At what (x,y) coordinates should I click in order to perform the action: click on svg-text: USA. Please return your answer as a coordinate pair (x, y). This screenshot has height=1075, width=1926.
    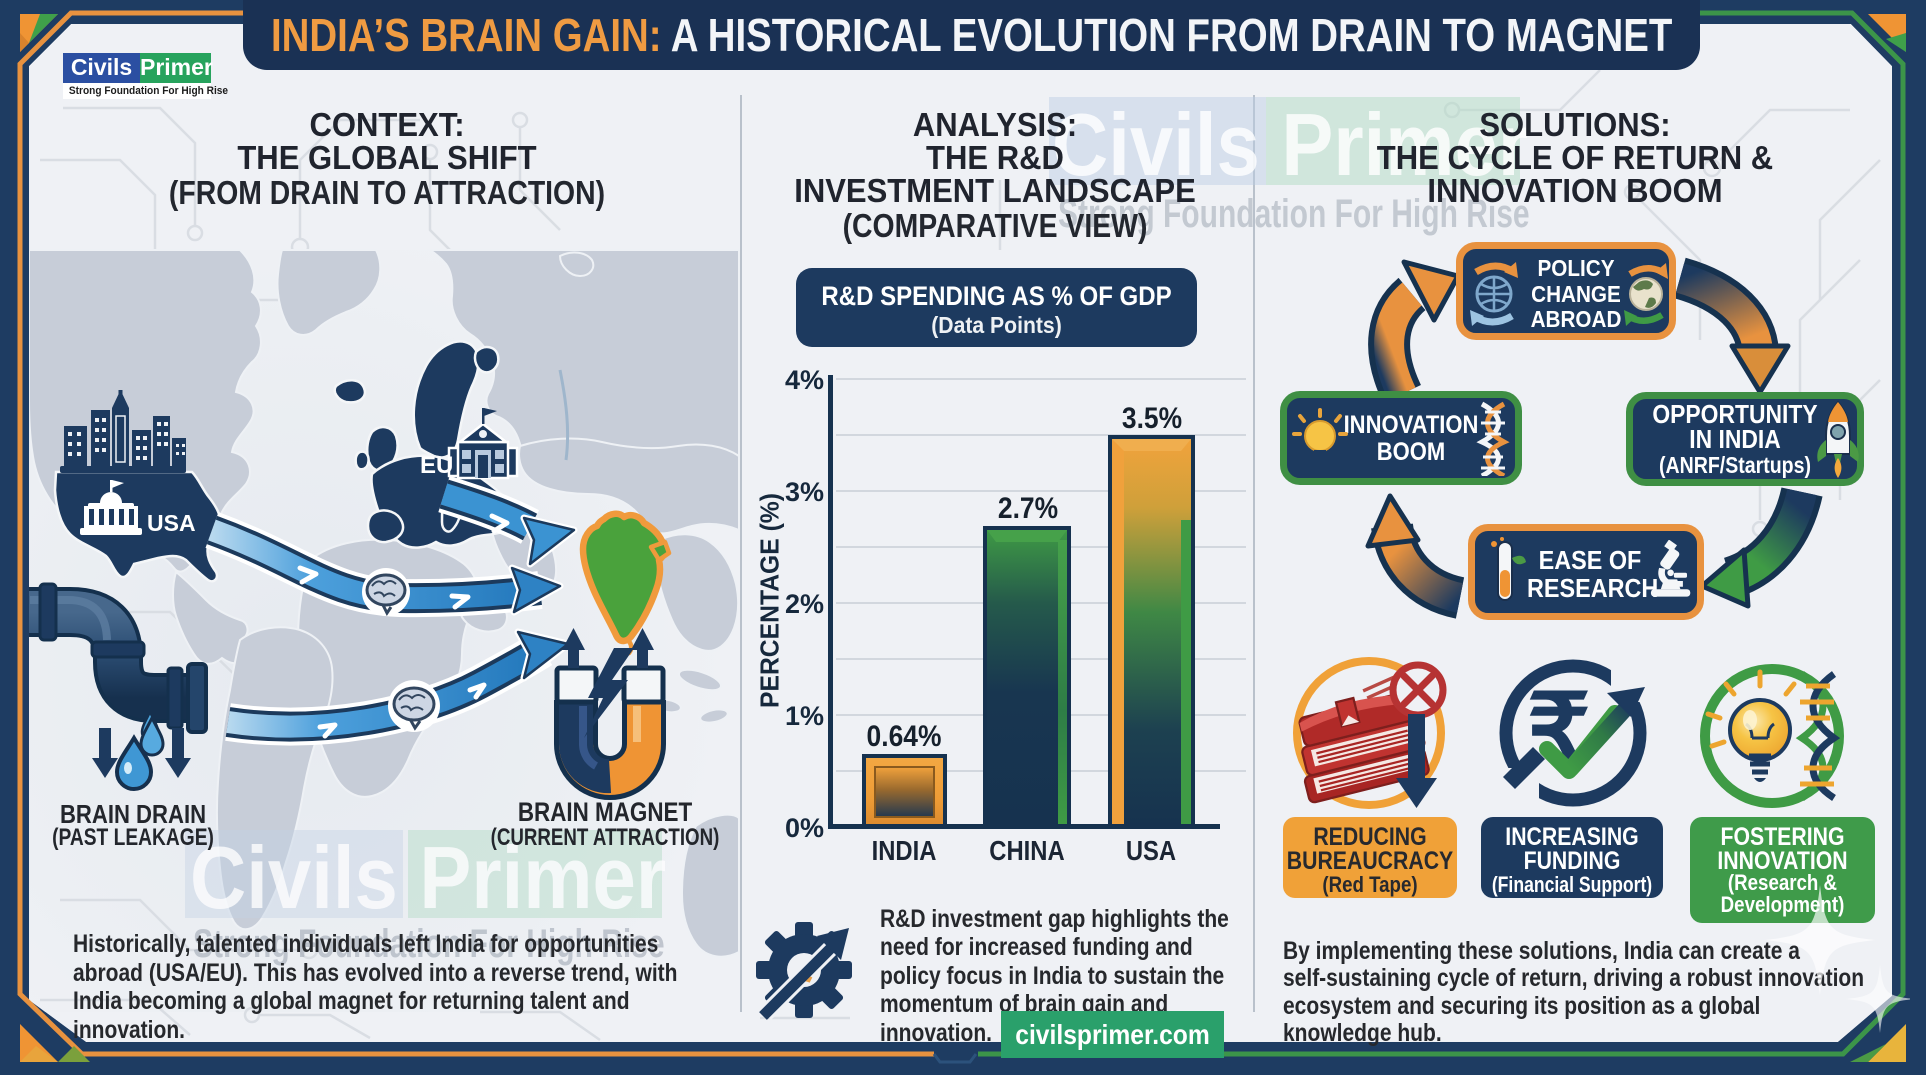
    Looking at the image, I should click on (171, 523).